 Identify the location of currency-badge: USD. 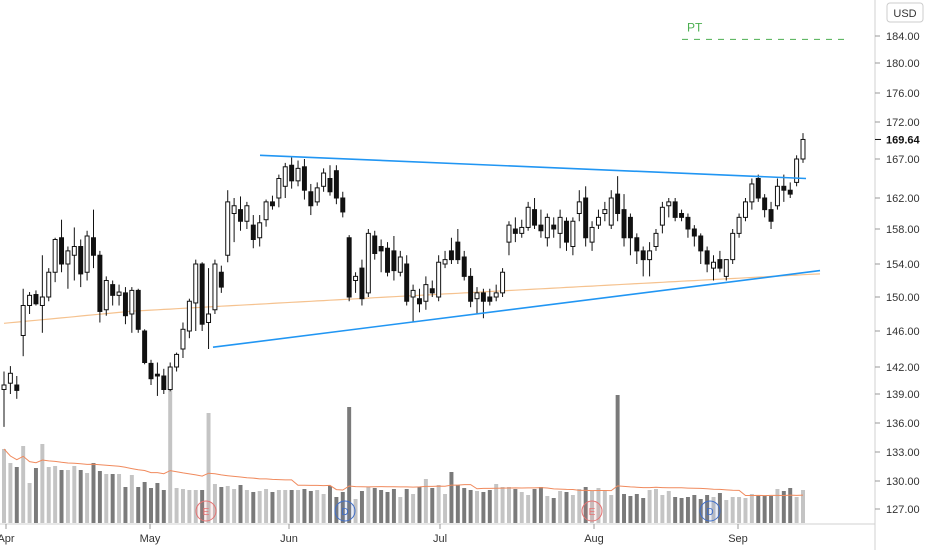
(905, 12).